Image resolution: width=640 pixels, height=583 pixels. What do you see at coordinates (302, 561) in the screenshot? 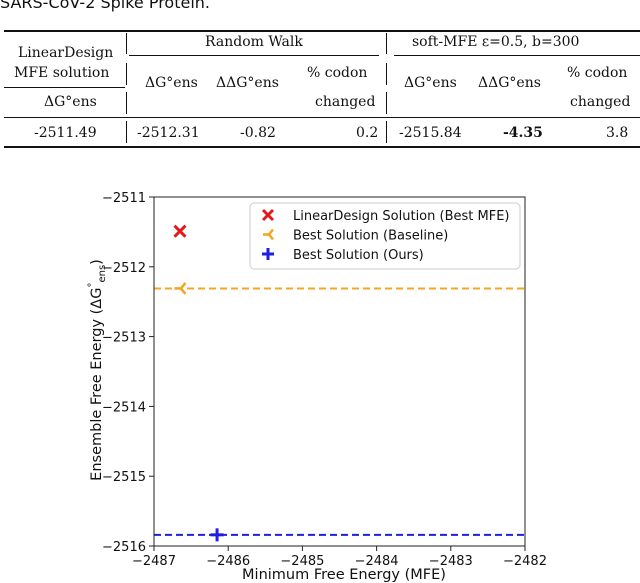
I see `x-tick-label: −2485` at bounding box center [302, 561].